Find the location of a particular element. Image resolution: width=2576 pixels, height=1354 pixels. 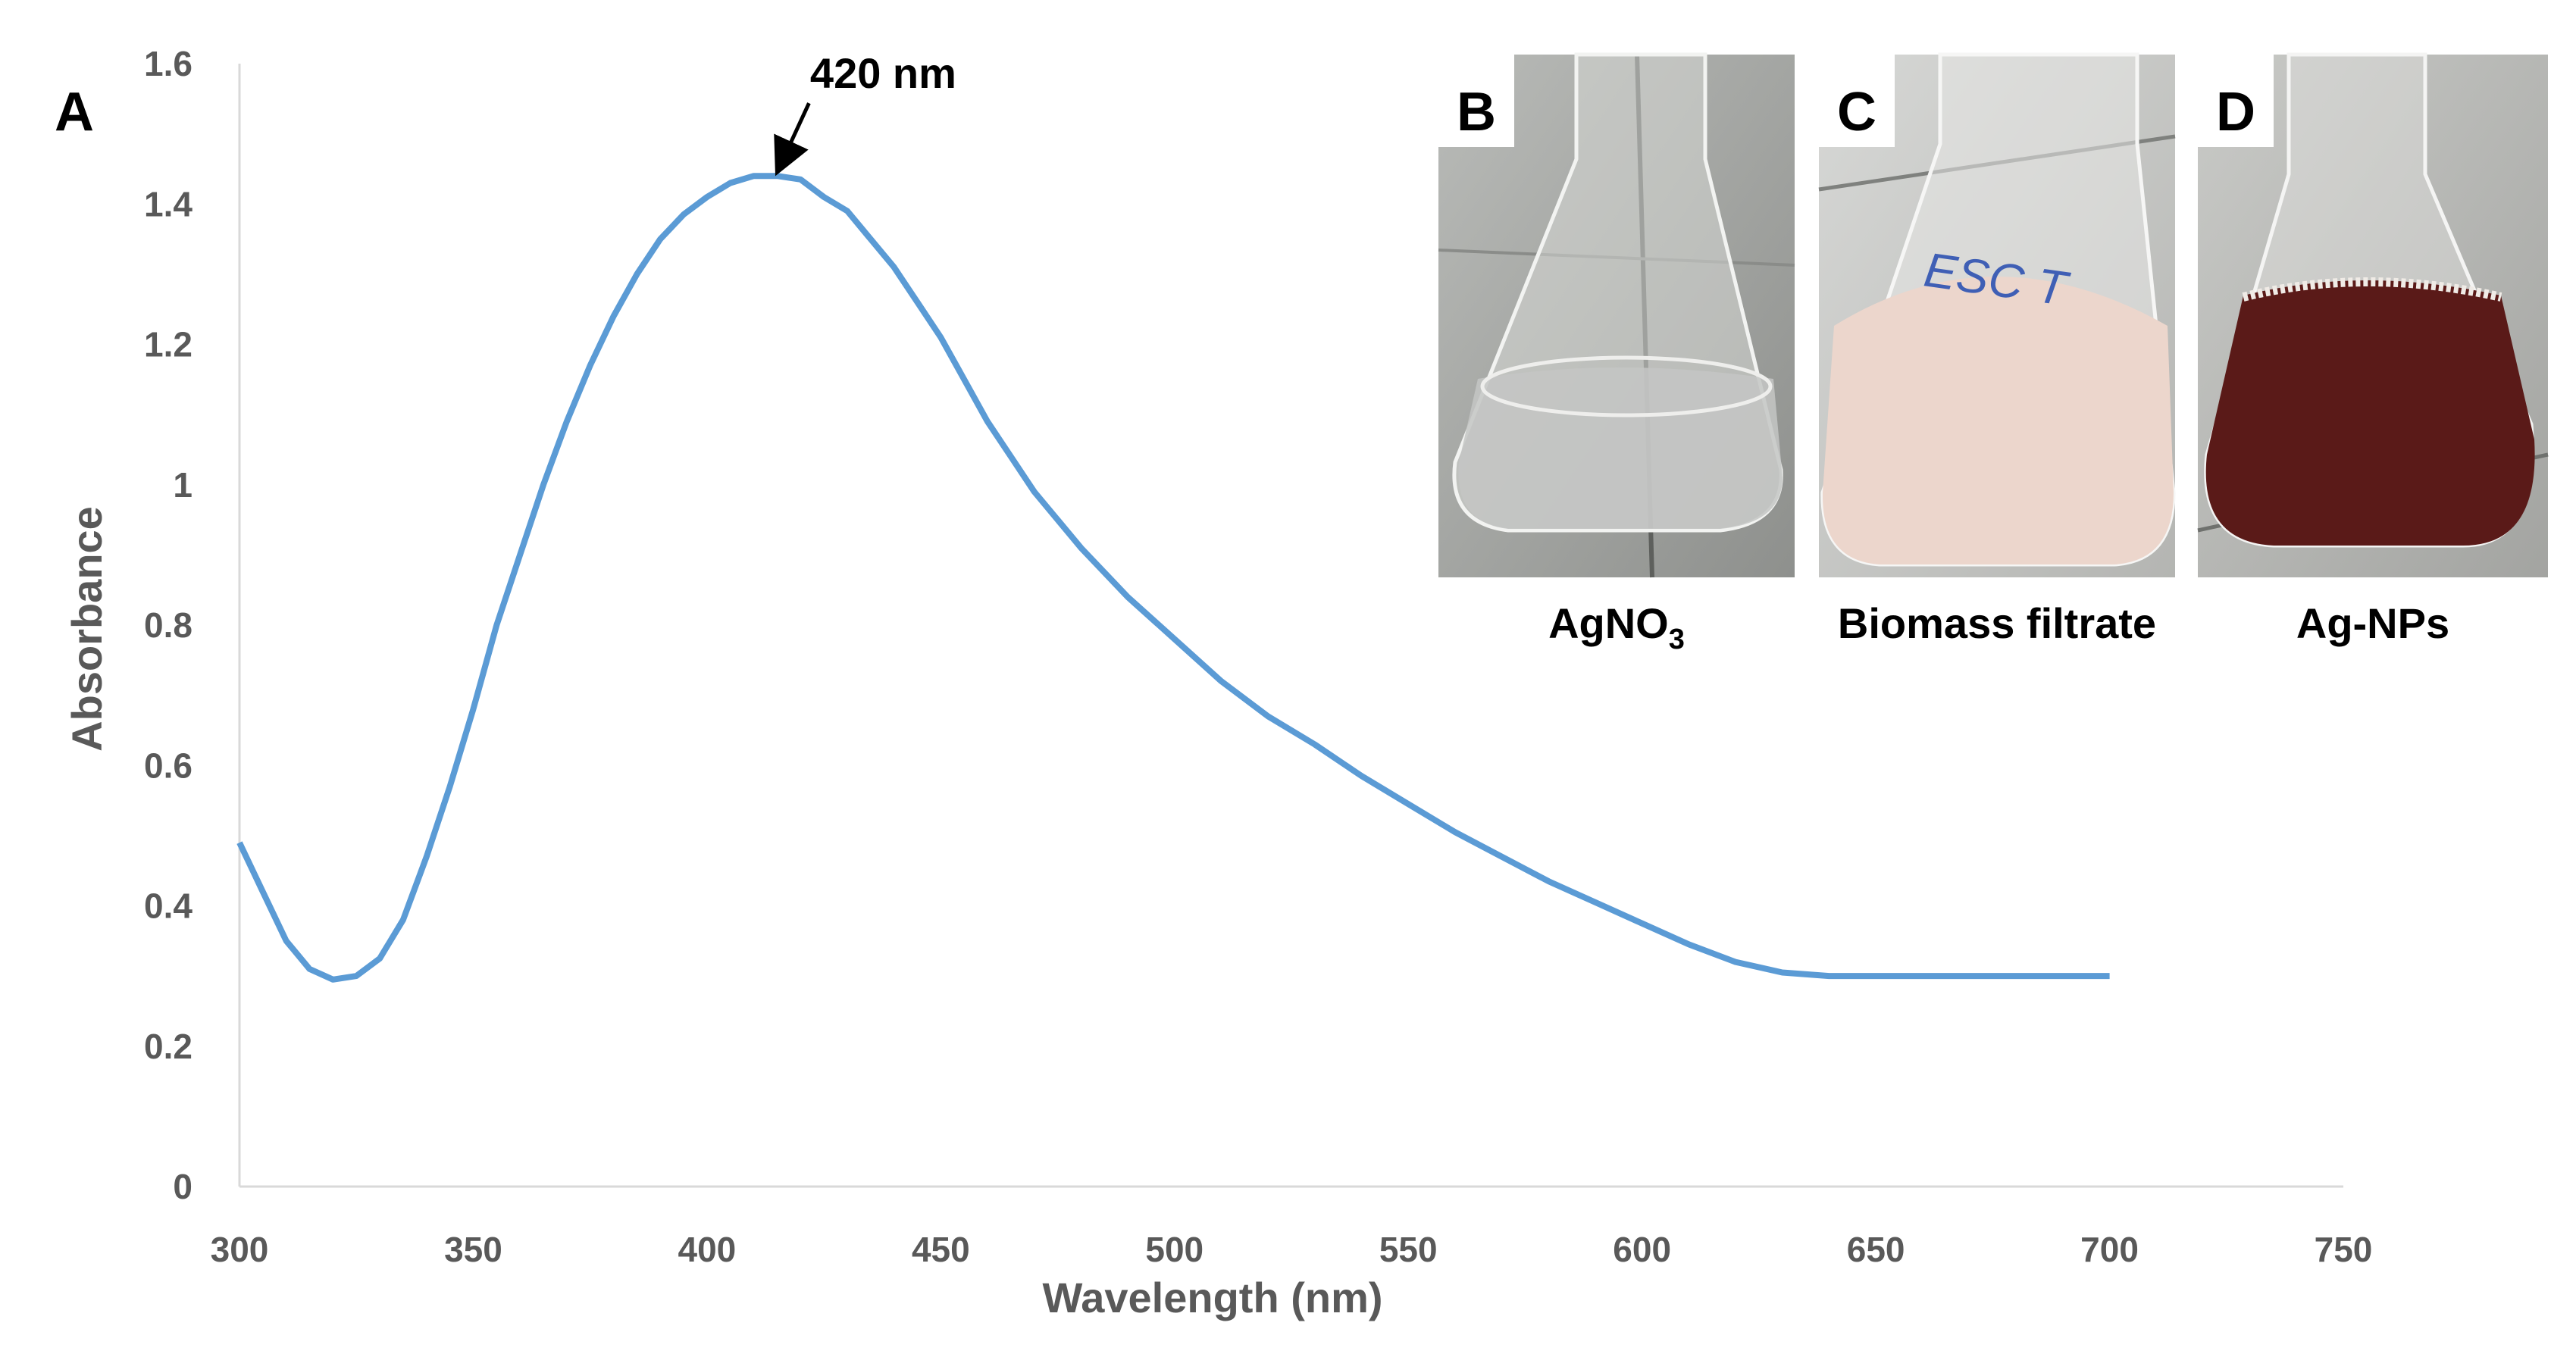

x-tick-label: 300 is located at coordinates (240, 1249).